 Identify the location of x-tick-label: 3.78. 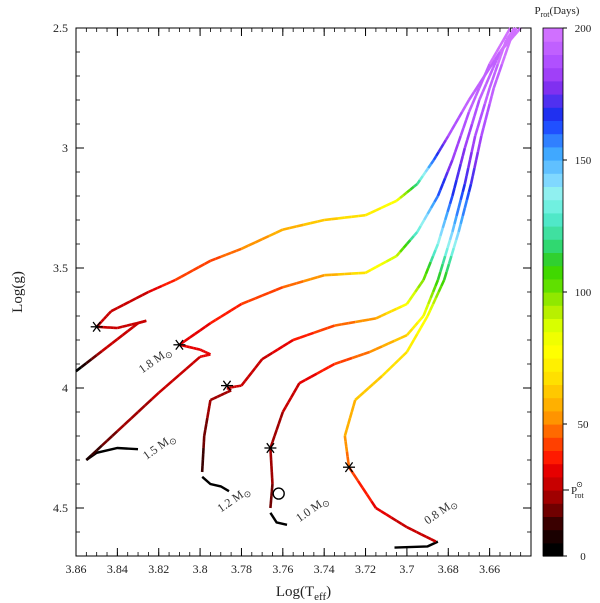
(241, 569).